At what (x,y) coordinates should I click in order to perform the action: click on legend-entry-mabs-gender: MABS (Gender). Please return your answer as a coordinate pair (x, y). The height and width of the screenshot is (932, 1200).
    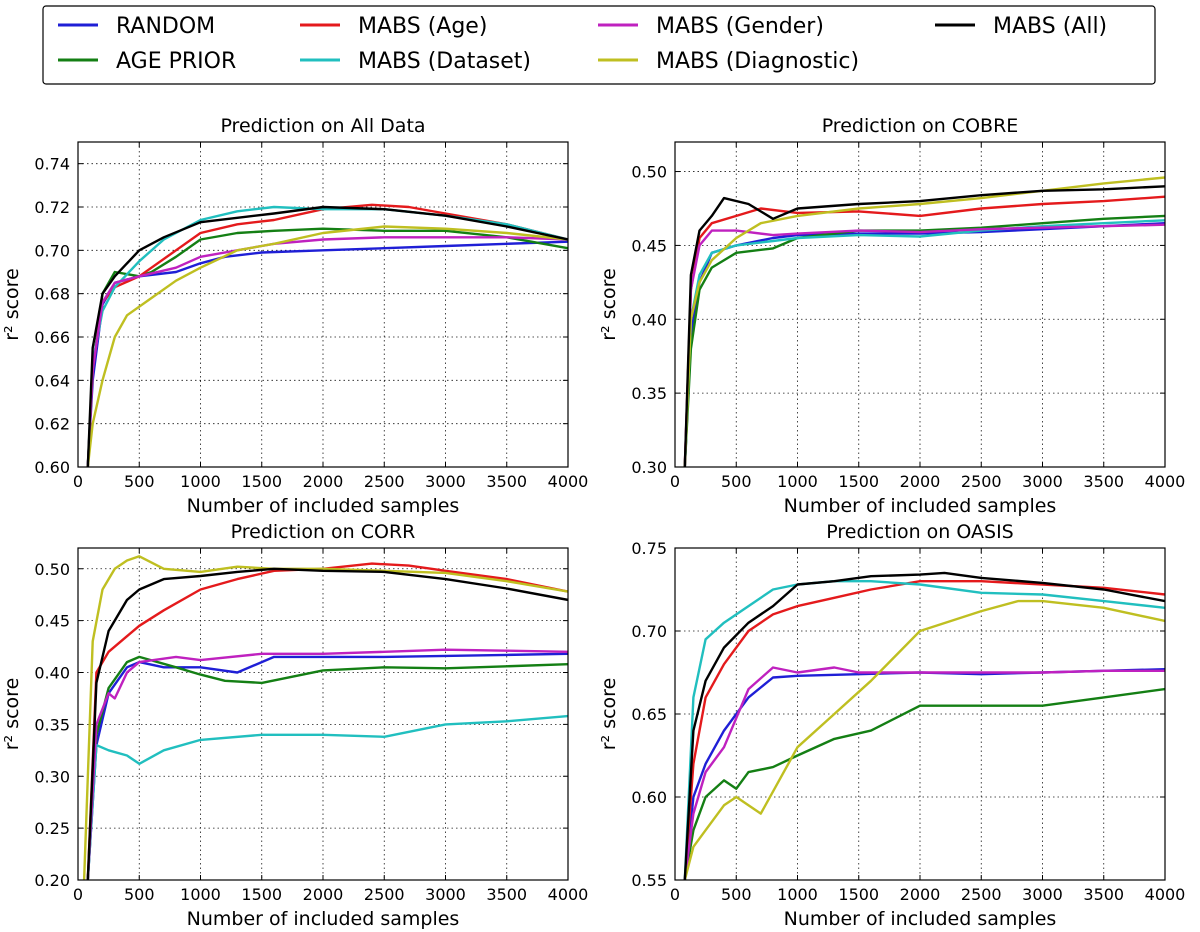
    Looking at the image, I should click on (711, 26).